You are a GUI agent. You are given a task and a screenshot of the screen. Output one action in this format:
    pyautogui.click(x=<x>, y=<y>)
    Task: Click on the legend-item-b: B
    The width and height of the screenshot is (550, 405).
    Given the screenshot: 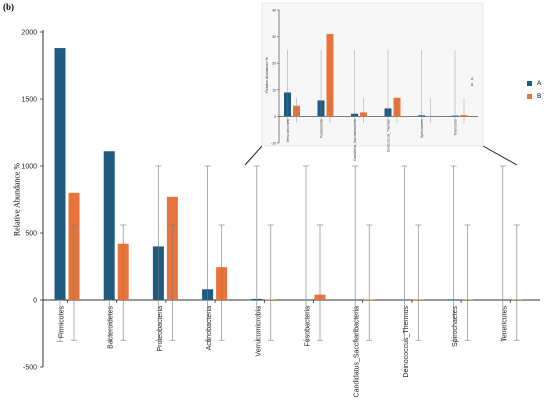 What is the action you would take?
    pyautogui.click(x=534, y=96)
    